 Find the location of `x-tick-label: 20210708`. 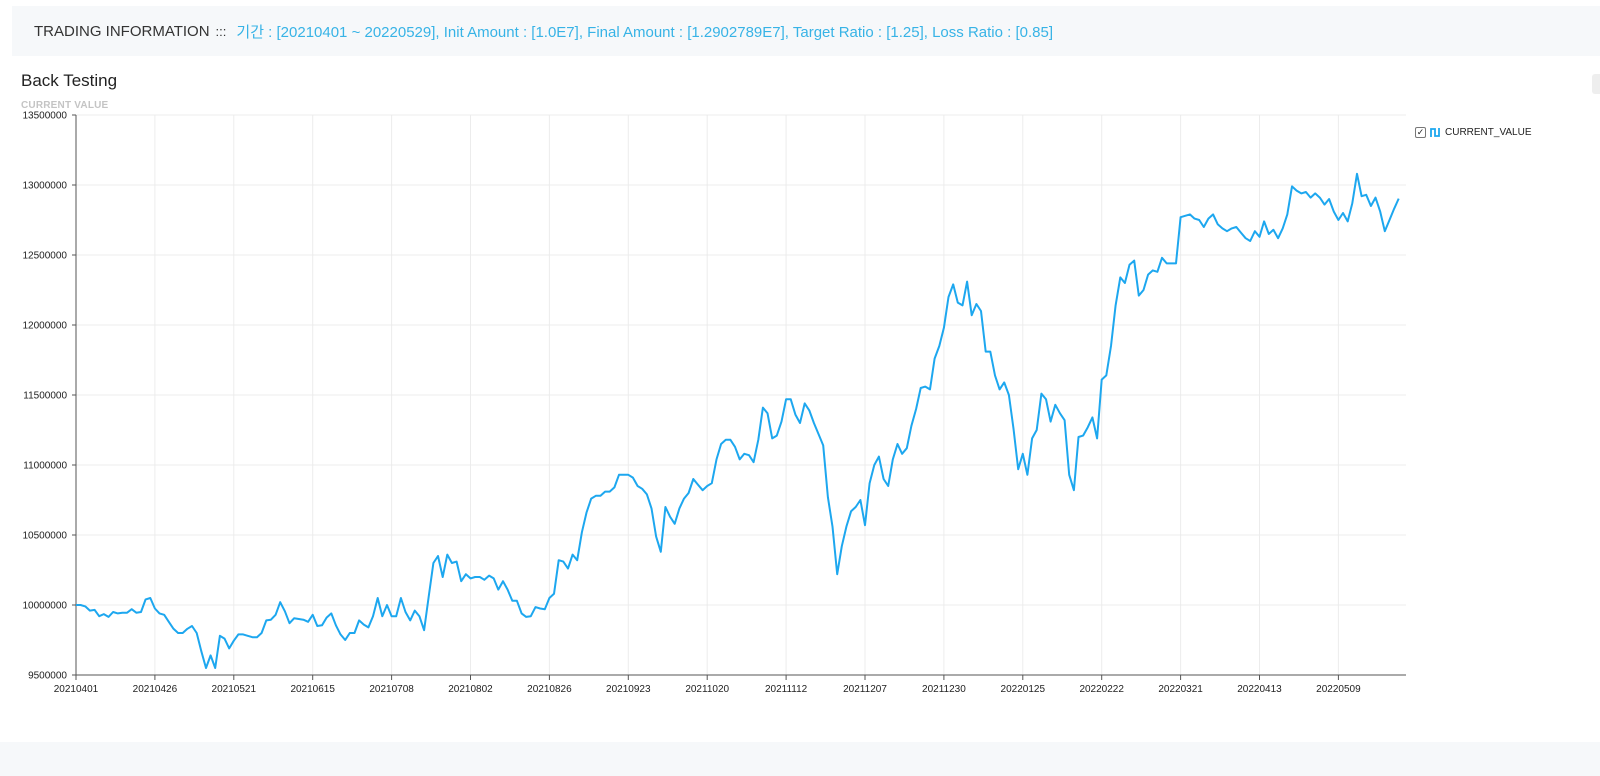

x-tick-label: 20210708 is located at coordinates (391, 689).